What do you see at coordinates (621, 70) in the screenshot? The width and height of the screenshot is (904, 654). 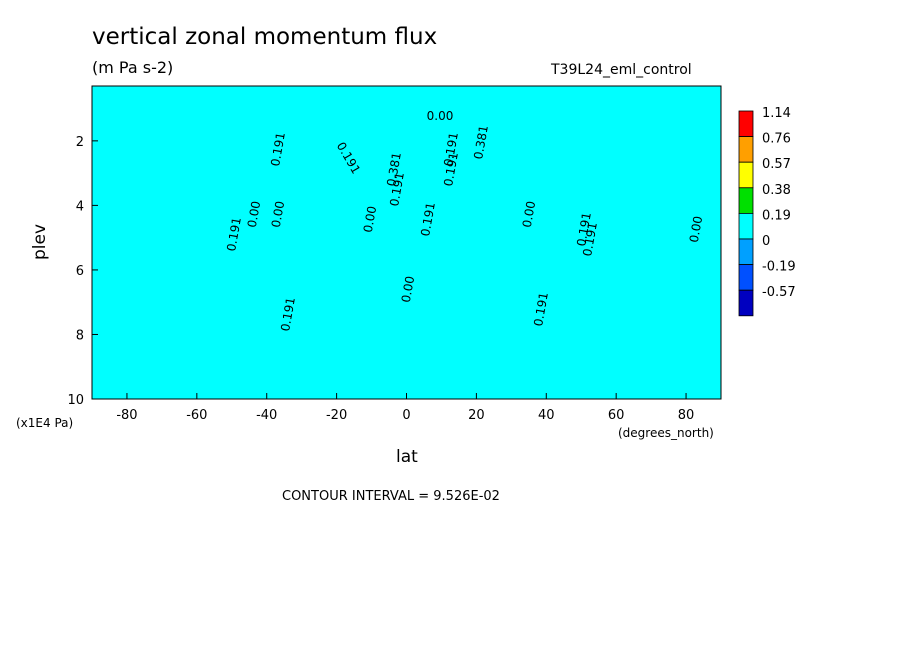 I see `run-name: T39L24_eml_control` at bounding box center [621, 70].